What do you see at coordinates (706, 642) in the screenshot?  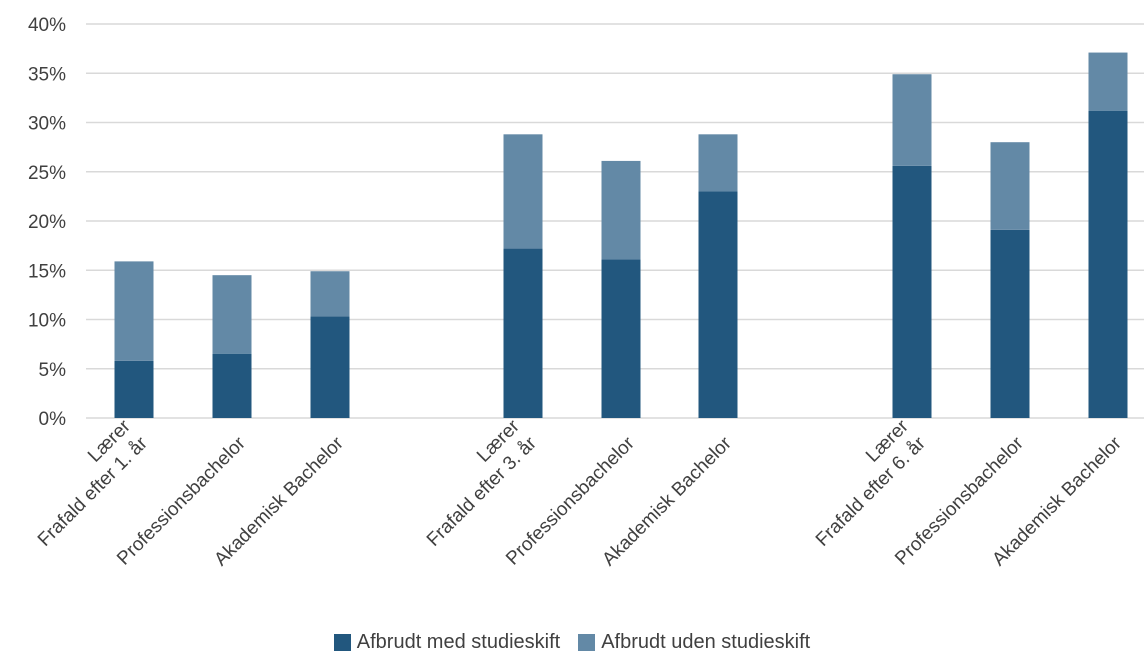 I see `legend-label: Afbrudt uden studieskift` at bounding box center [706, 642].